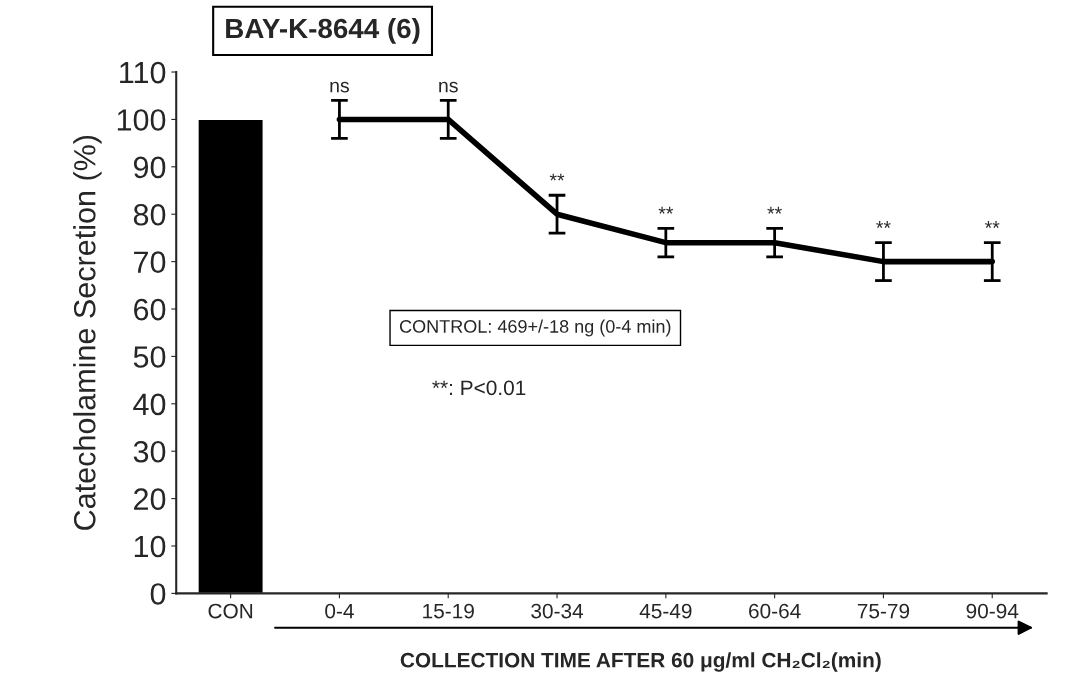  Describe the element at coordinates (150, 546) in the screenshot. I see `y-tick-label: 10` at that location.